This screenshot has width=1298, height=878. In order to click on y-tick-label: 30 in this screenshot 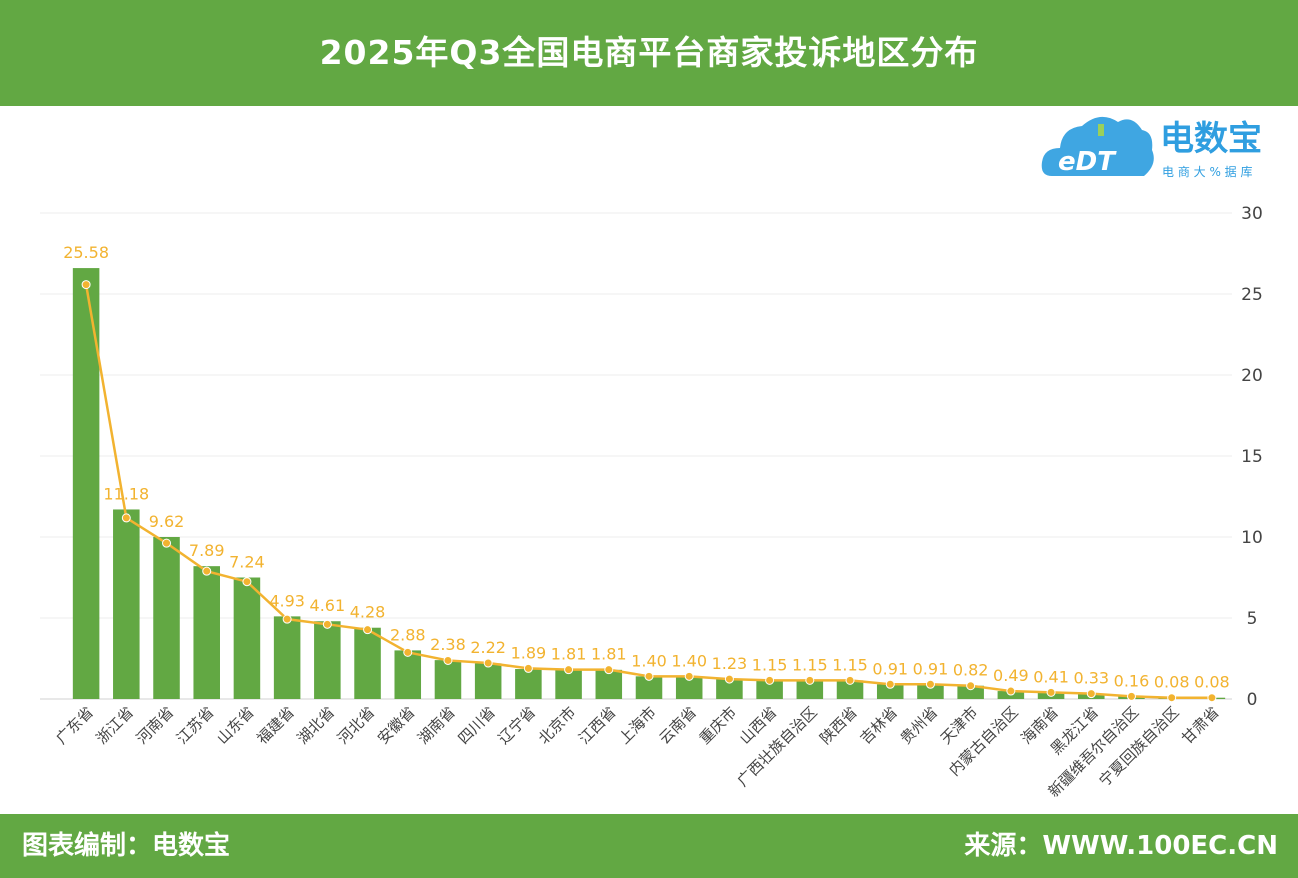, I will do `click(1252, 214)`.